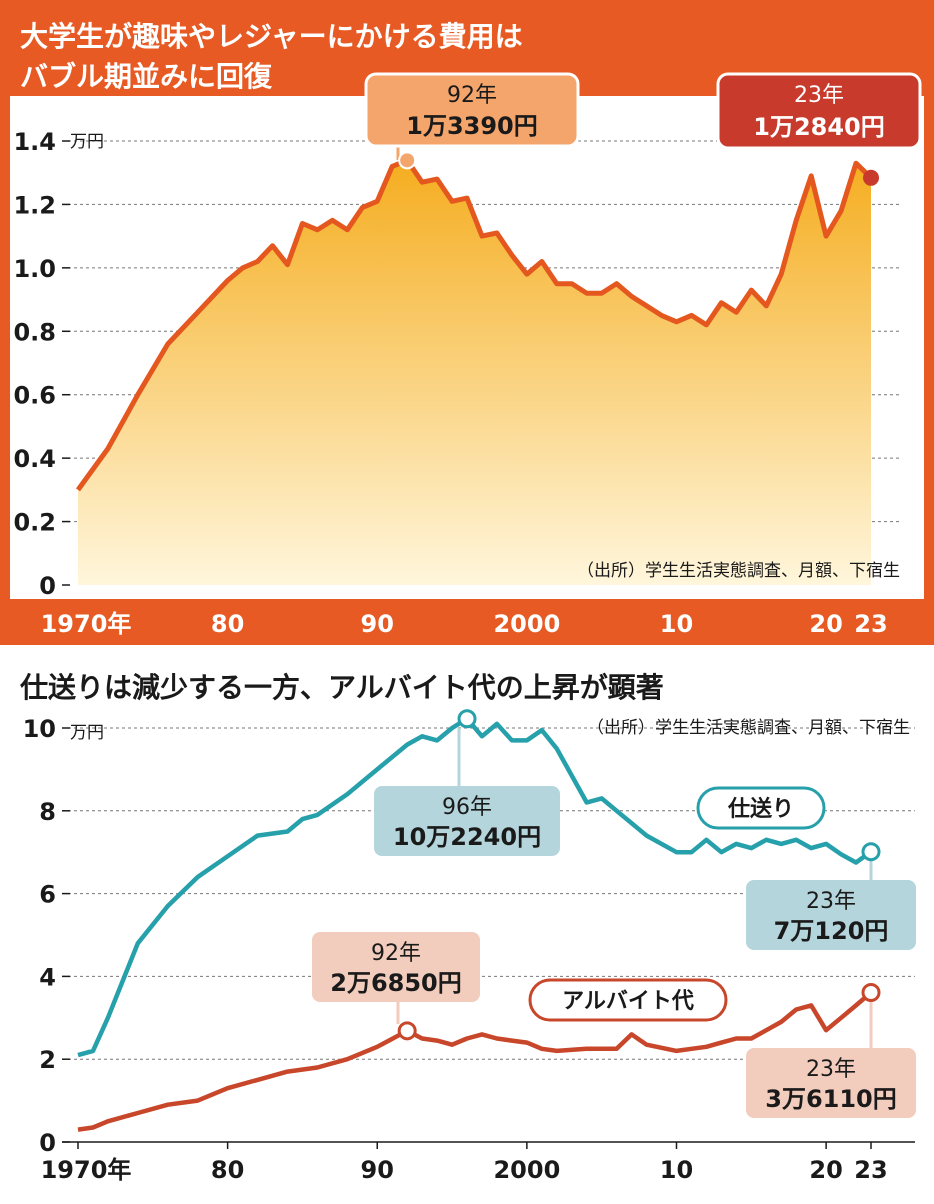 The height and width of the screenshot is (1204, 934). I want to click on parttime-callout-1992-year: 92年, so click(396, 953).